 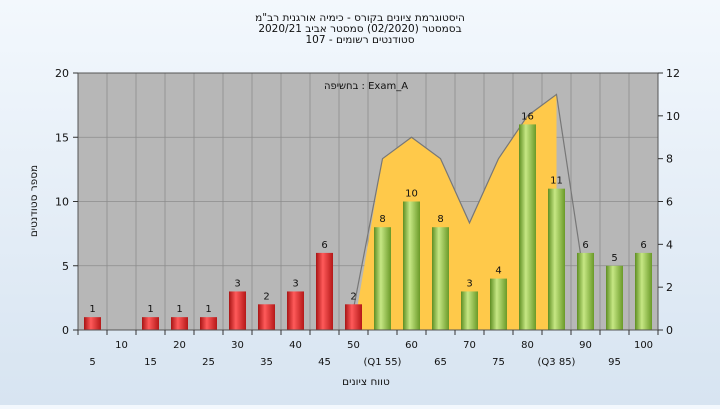 I want to click on x-tick-label: 80, so click(x=527, y=345).